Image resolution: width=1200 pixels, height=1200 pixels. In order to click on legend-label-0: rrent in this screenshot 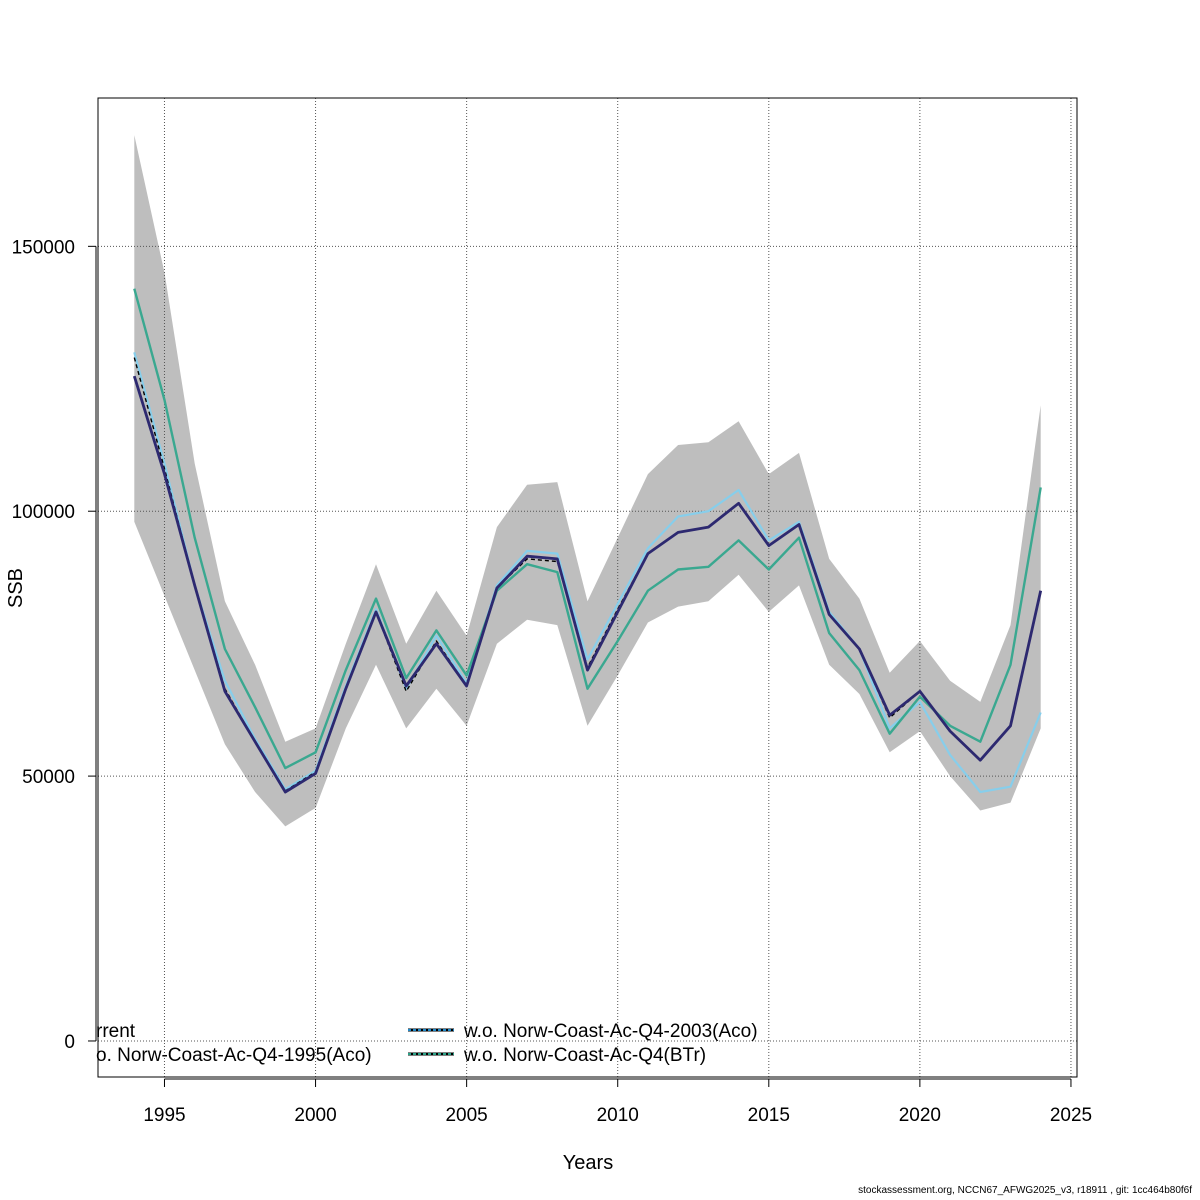, I will do `click(116, 1031)`.